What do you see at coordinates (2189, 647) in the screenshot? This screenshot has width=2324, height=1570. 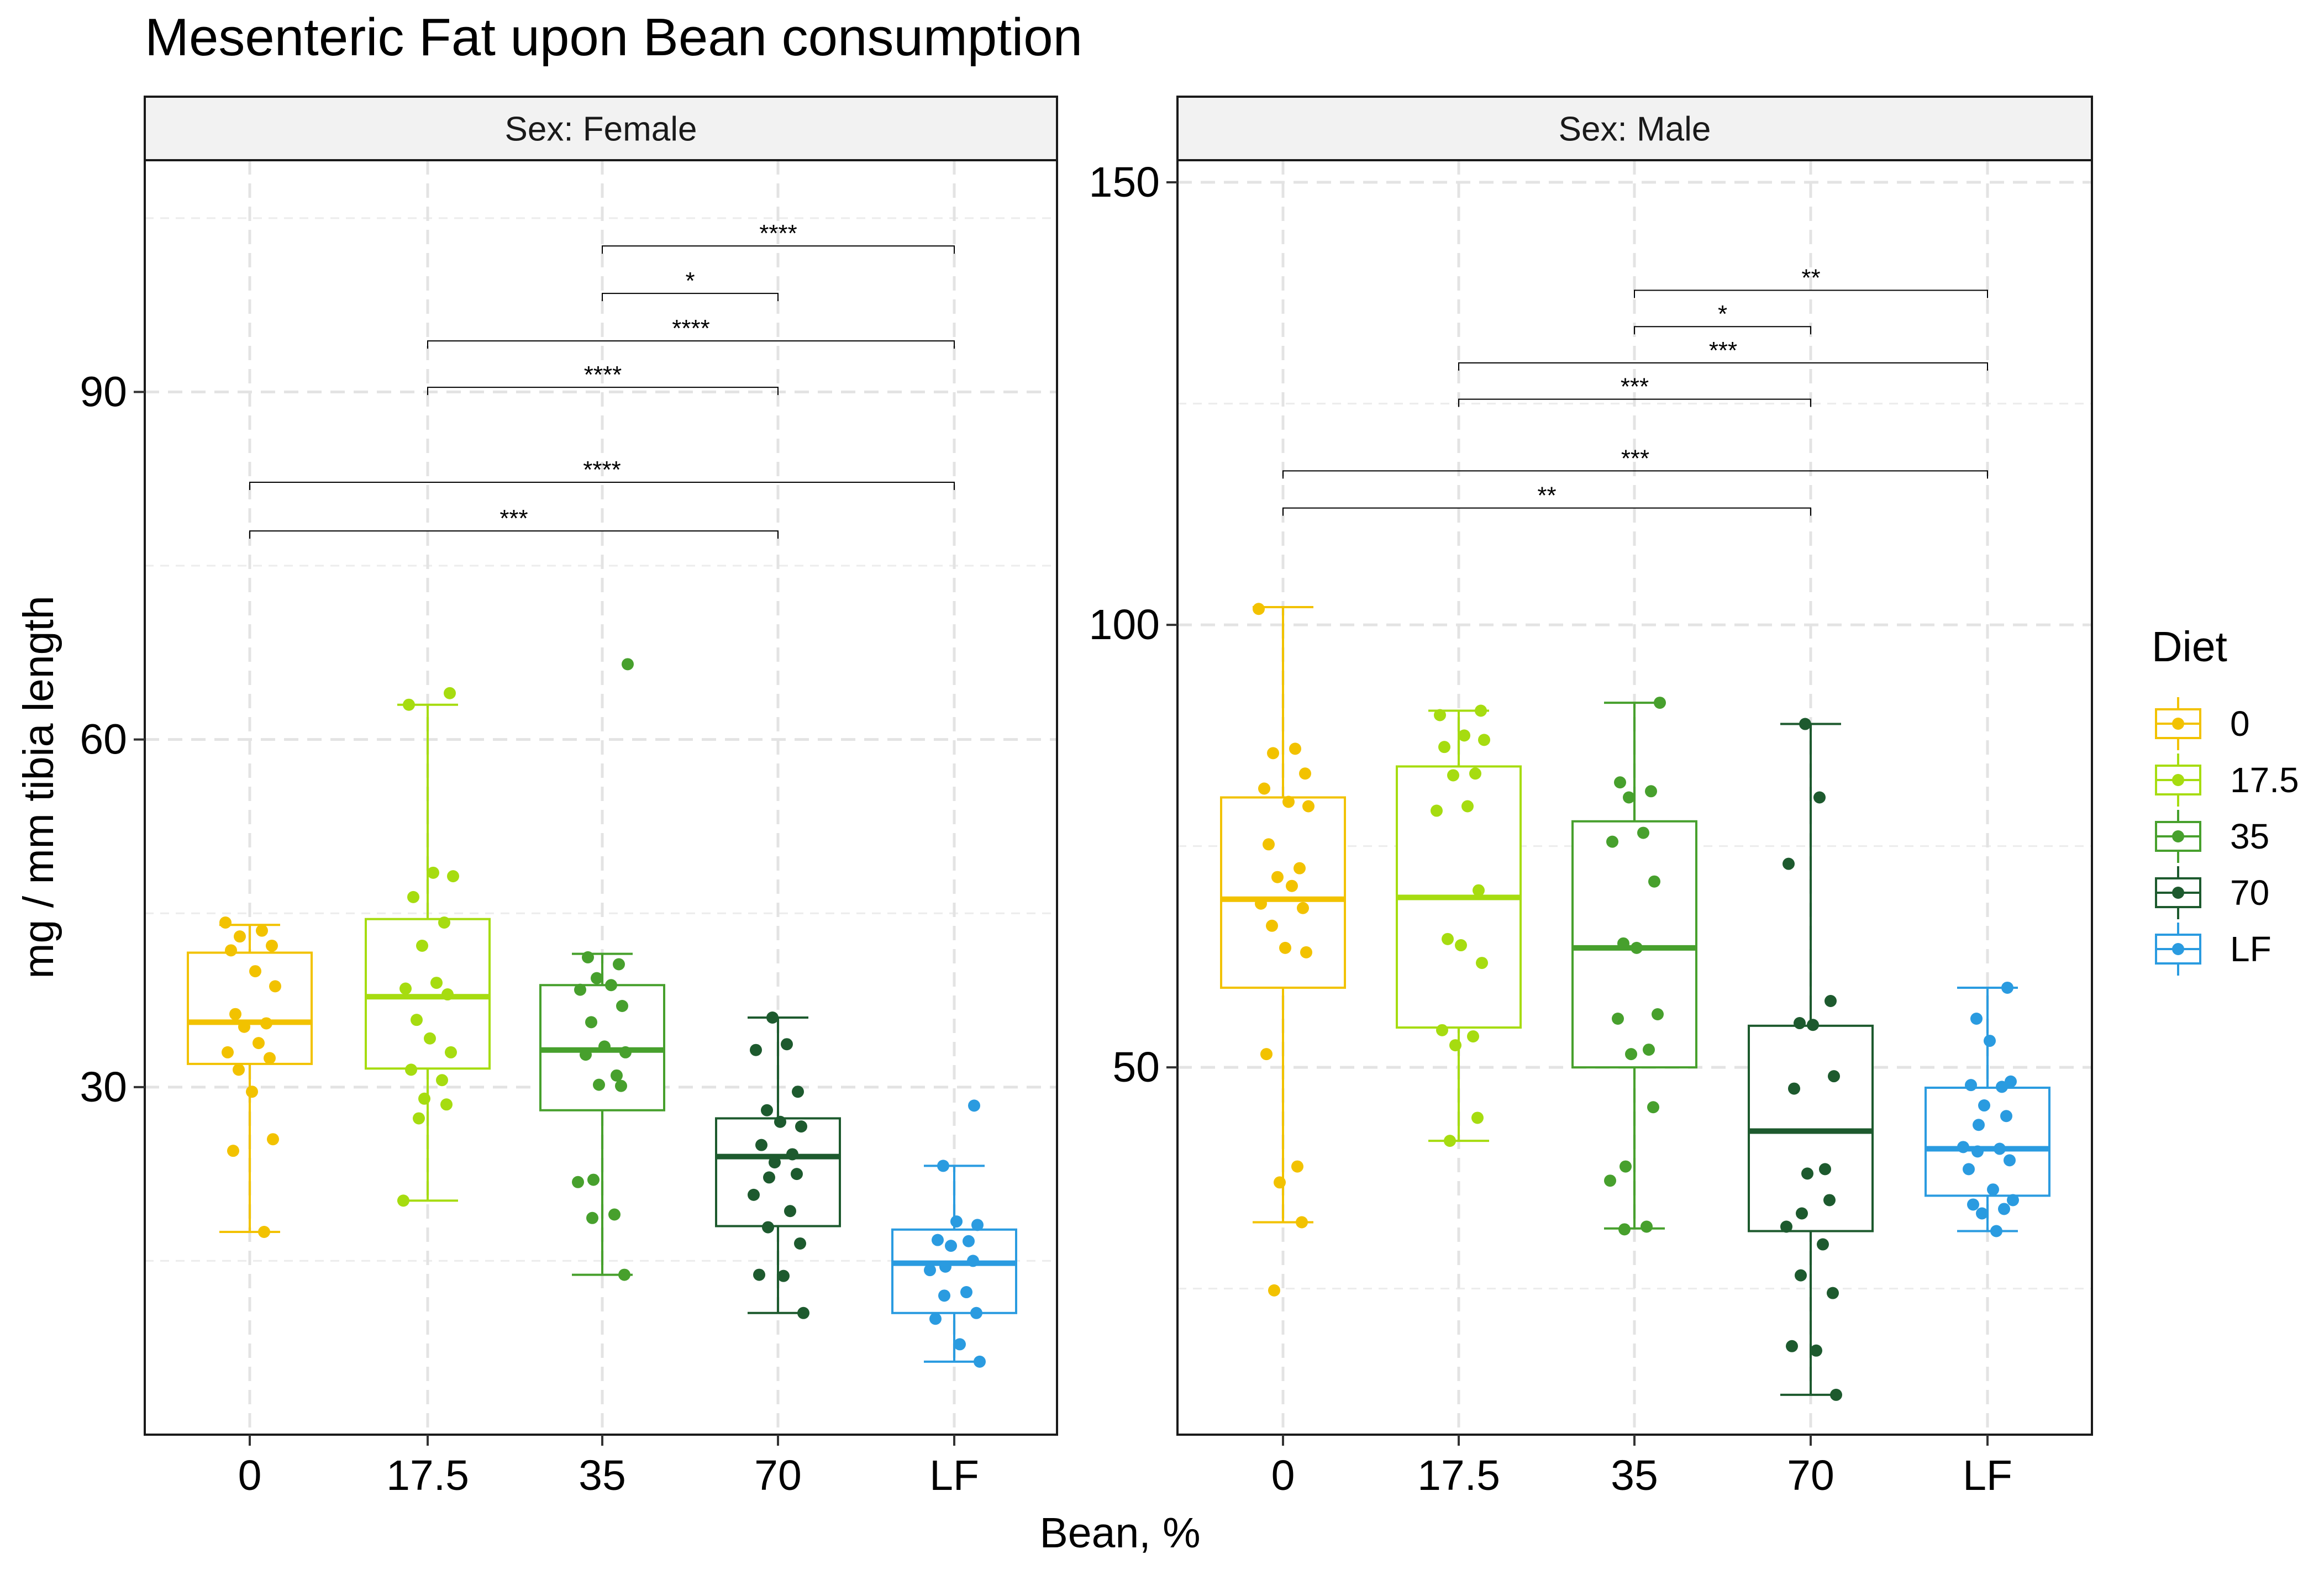 I see `legend-title: Diet` at bounding box center [2189, 647].